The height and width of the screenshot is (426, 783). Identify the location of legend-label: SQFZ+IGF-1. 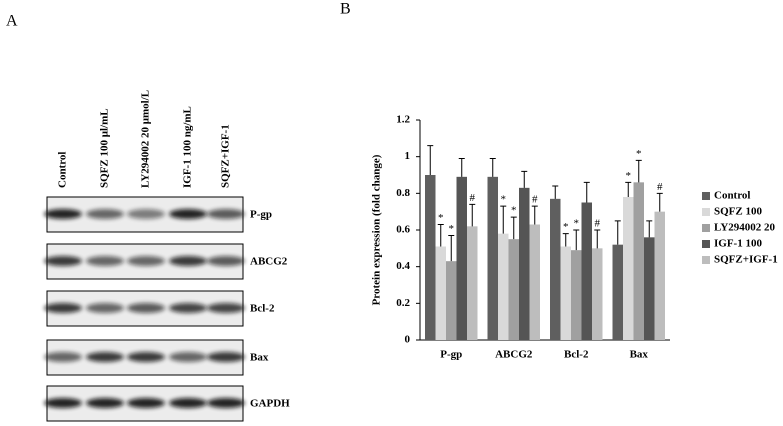
(746, 260).